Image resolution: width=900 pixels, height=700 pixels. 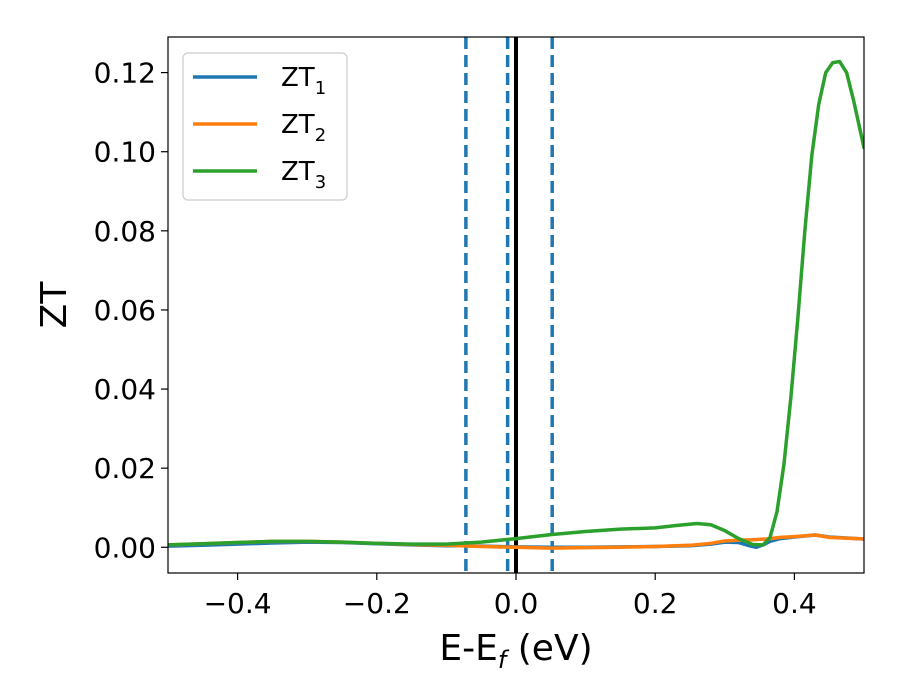 I want to click on y-tick-label: 0.02, so click(x=125, y=468).